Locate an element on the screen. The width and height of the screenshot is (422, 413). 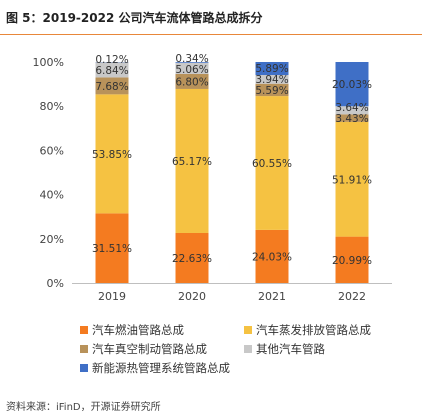
data-label: 6.80% is located at coordinates (191, 82).